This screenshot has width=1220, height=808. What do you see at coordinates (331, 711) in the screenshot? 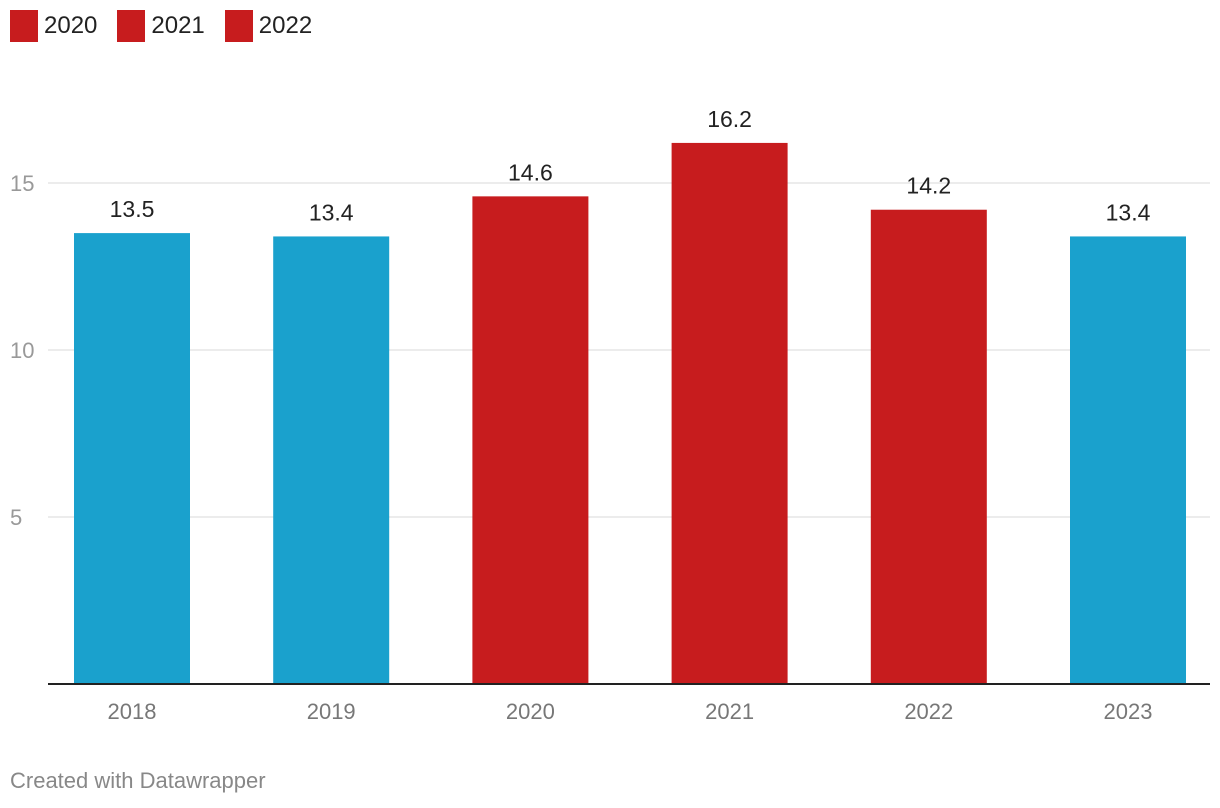
I see `x-tick-label-2019: 2019` at bounding box center [331, 711].